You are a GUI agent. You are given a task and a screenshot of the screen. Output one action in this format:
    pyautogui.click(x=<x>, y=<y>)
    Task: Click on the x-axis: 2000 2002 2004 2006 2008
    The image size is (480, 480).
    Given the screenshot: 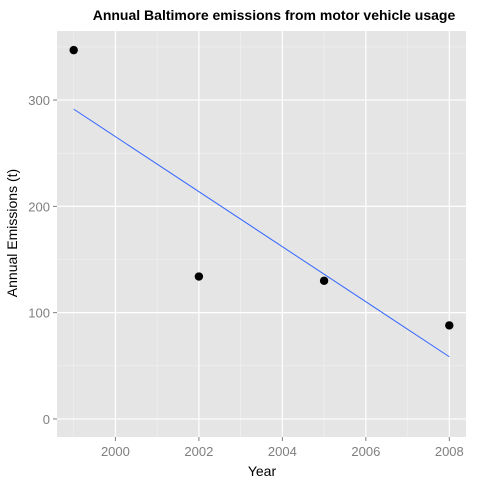 What is the action you would take?
    pyautogui.click(x=282, y=448)
    